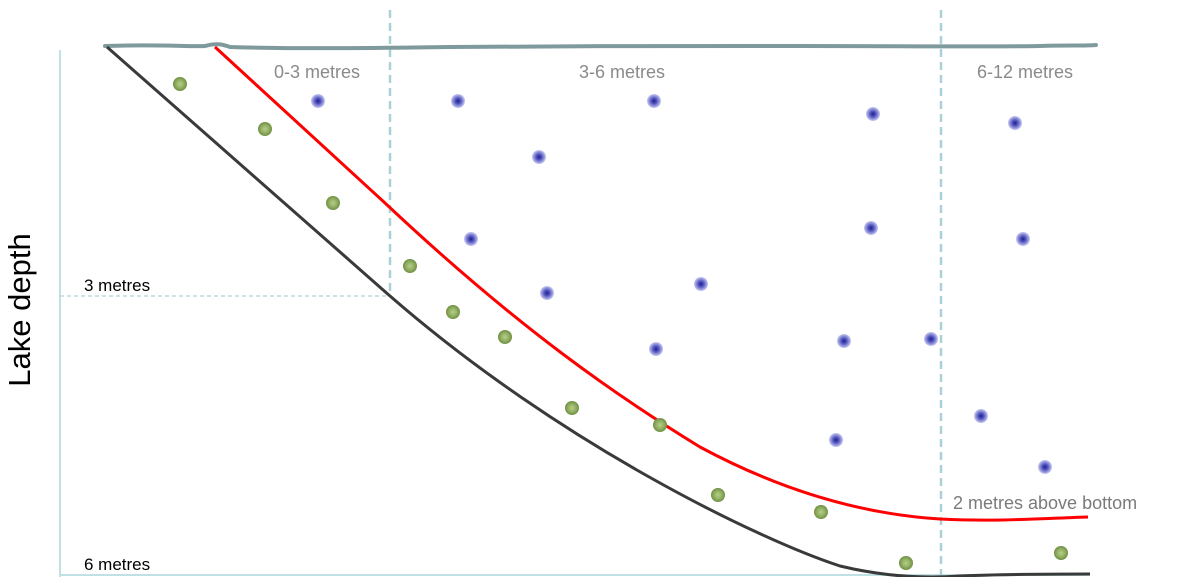 The width and height of the screenshot is (1196, 577). What do you see at coordinates (117, 564) in the screenshot?
I see `depth-label-6m: 6 metres` at bounding box center [117, 564].